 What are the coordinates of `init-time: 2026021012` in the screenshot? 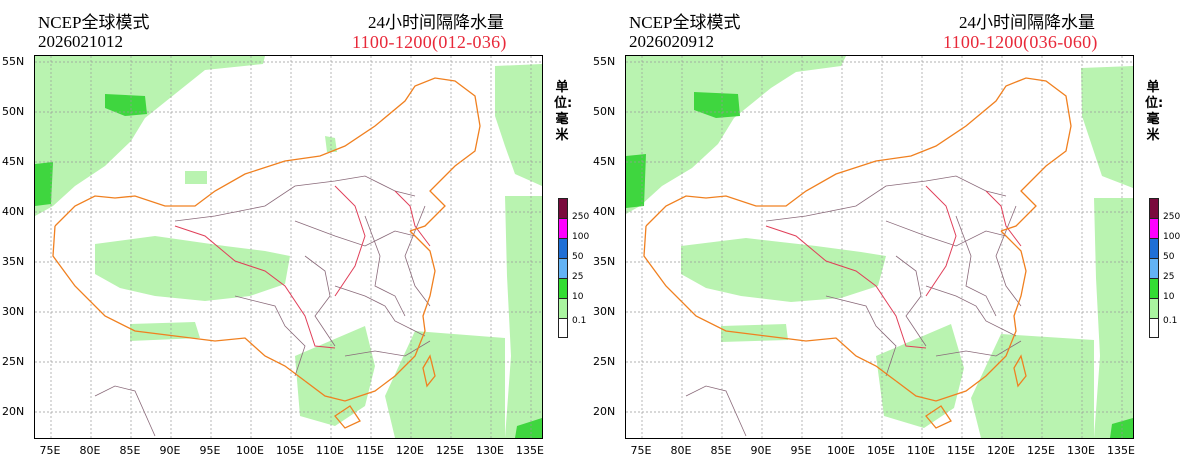 It's located at (80, 41).